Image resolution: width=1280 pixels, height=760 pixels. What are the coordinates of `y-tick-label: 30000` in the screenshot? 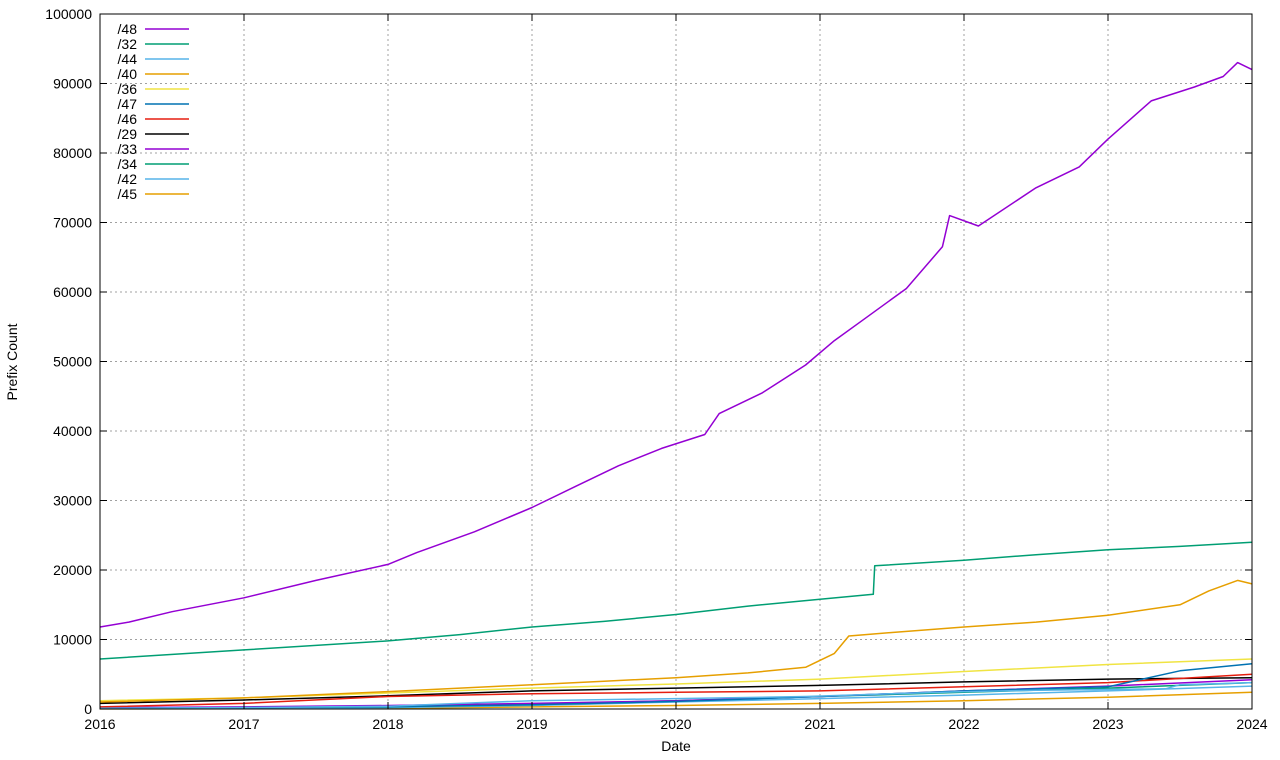 It's located at (72, 501).